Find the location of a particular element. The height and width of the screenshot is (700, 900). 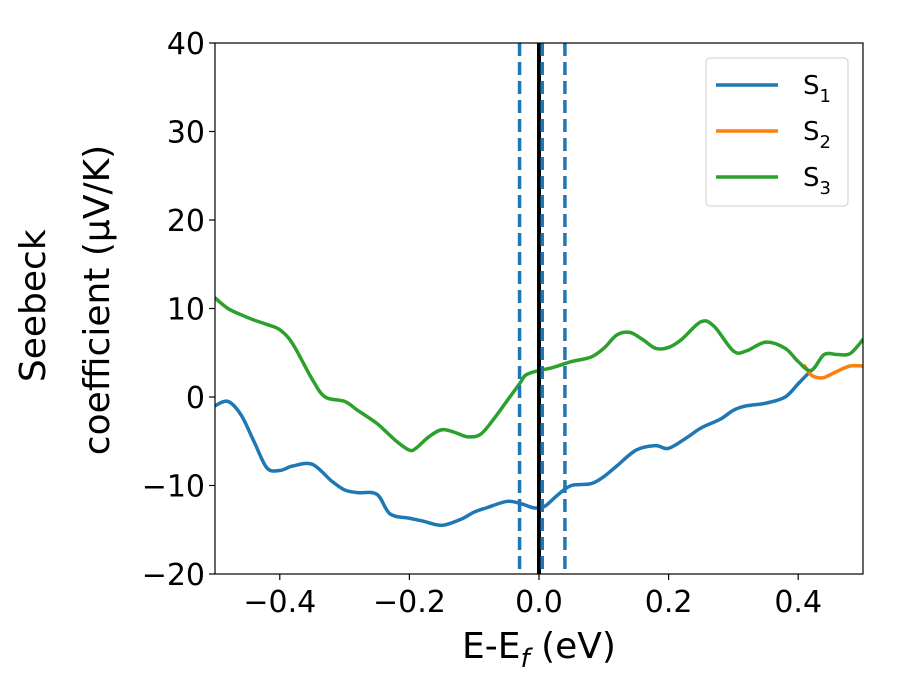

x-tick-label: −0.2 is located at coordinates (409, 602).